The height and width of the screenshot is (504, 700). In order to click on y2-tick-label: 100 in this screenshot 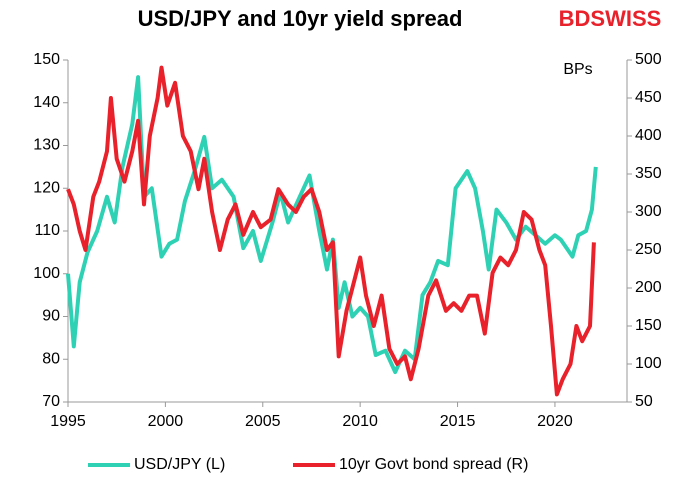, I will do `click(648, 363)`.